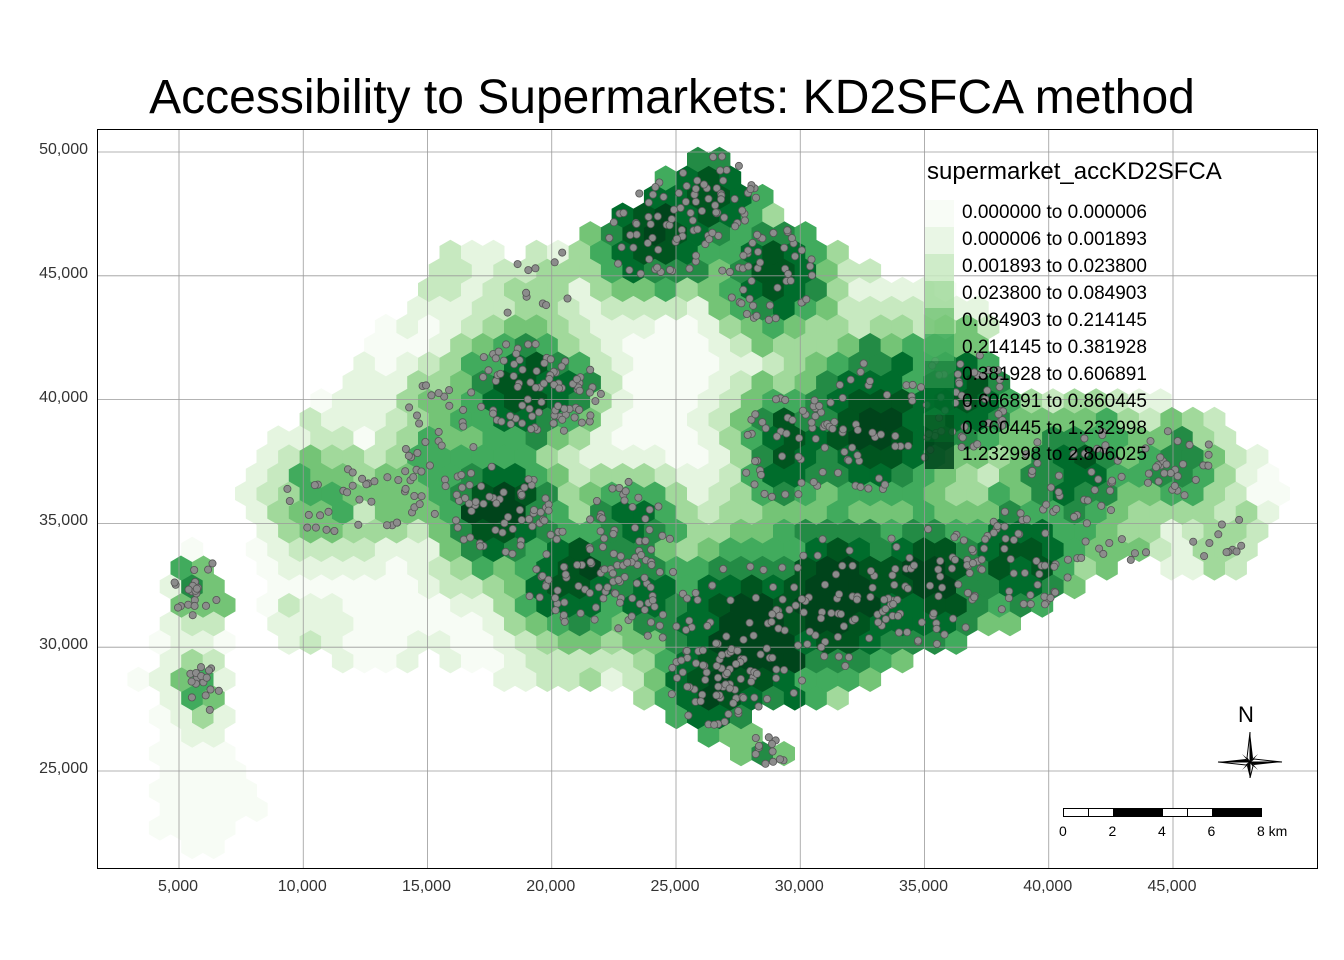 The height and width of the screenshot is (960, 1344). I want to click on scale-bar-segment, so click(1249, 812).